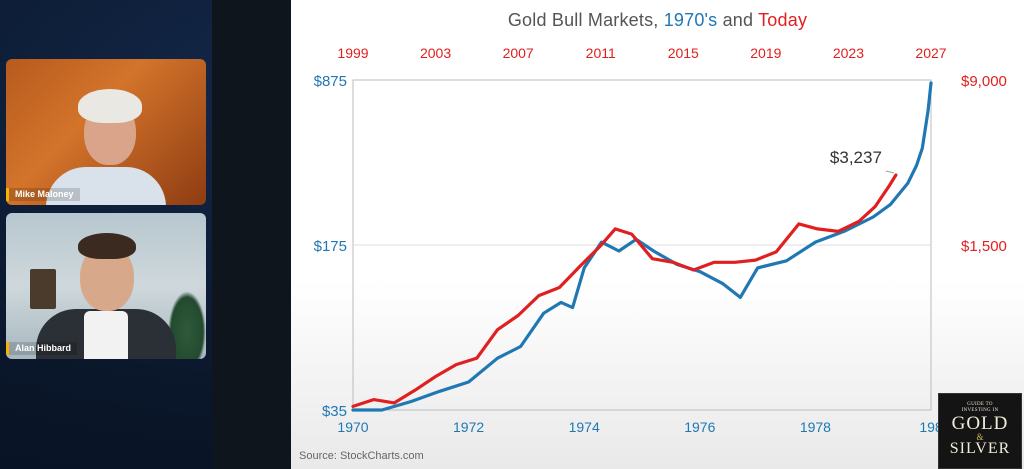 This screenshot has width=1024, height=469. I want to click on logo-gold: GOLD, so click(980, 423).